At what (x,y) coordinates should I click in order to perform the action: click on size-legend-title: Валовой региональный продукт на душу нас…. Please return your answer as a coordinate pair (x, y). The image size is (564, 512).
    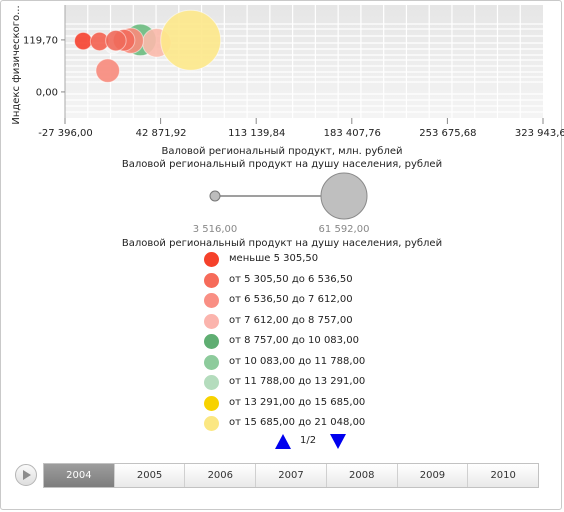
    Looking at the image, I should click on (282, 164).